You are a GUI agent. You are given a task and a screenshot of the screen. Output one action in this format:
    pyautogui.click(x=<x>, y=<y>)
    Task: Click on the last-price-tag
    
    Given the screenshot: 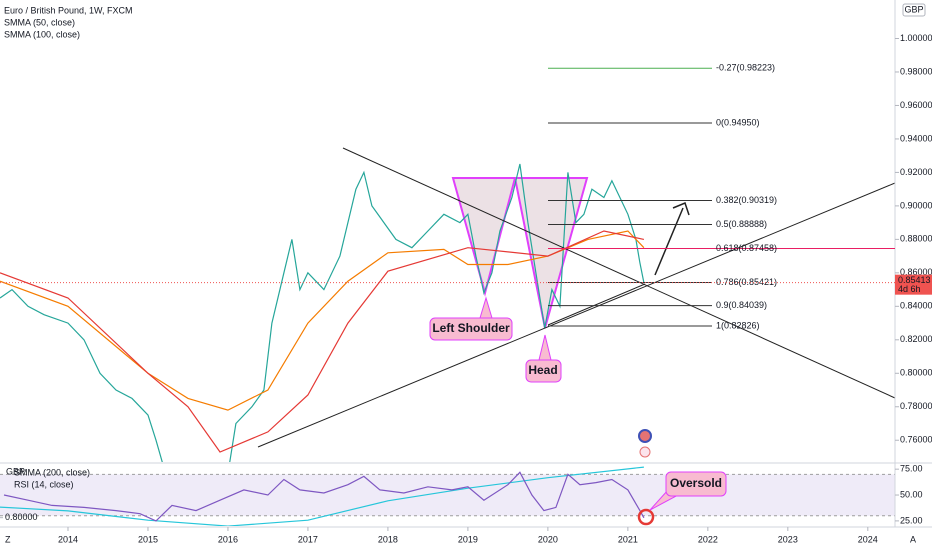 What is the action you would take?
    pyautogui.click(x=913, y=284)
    